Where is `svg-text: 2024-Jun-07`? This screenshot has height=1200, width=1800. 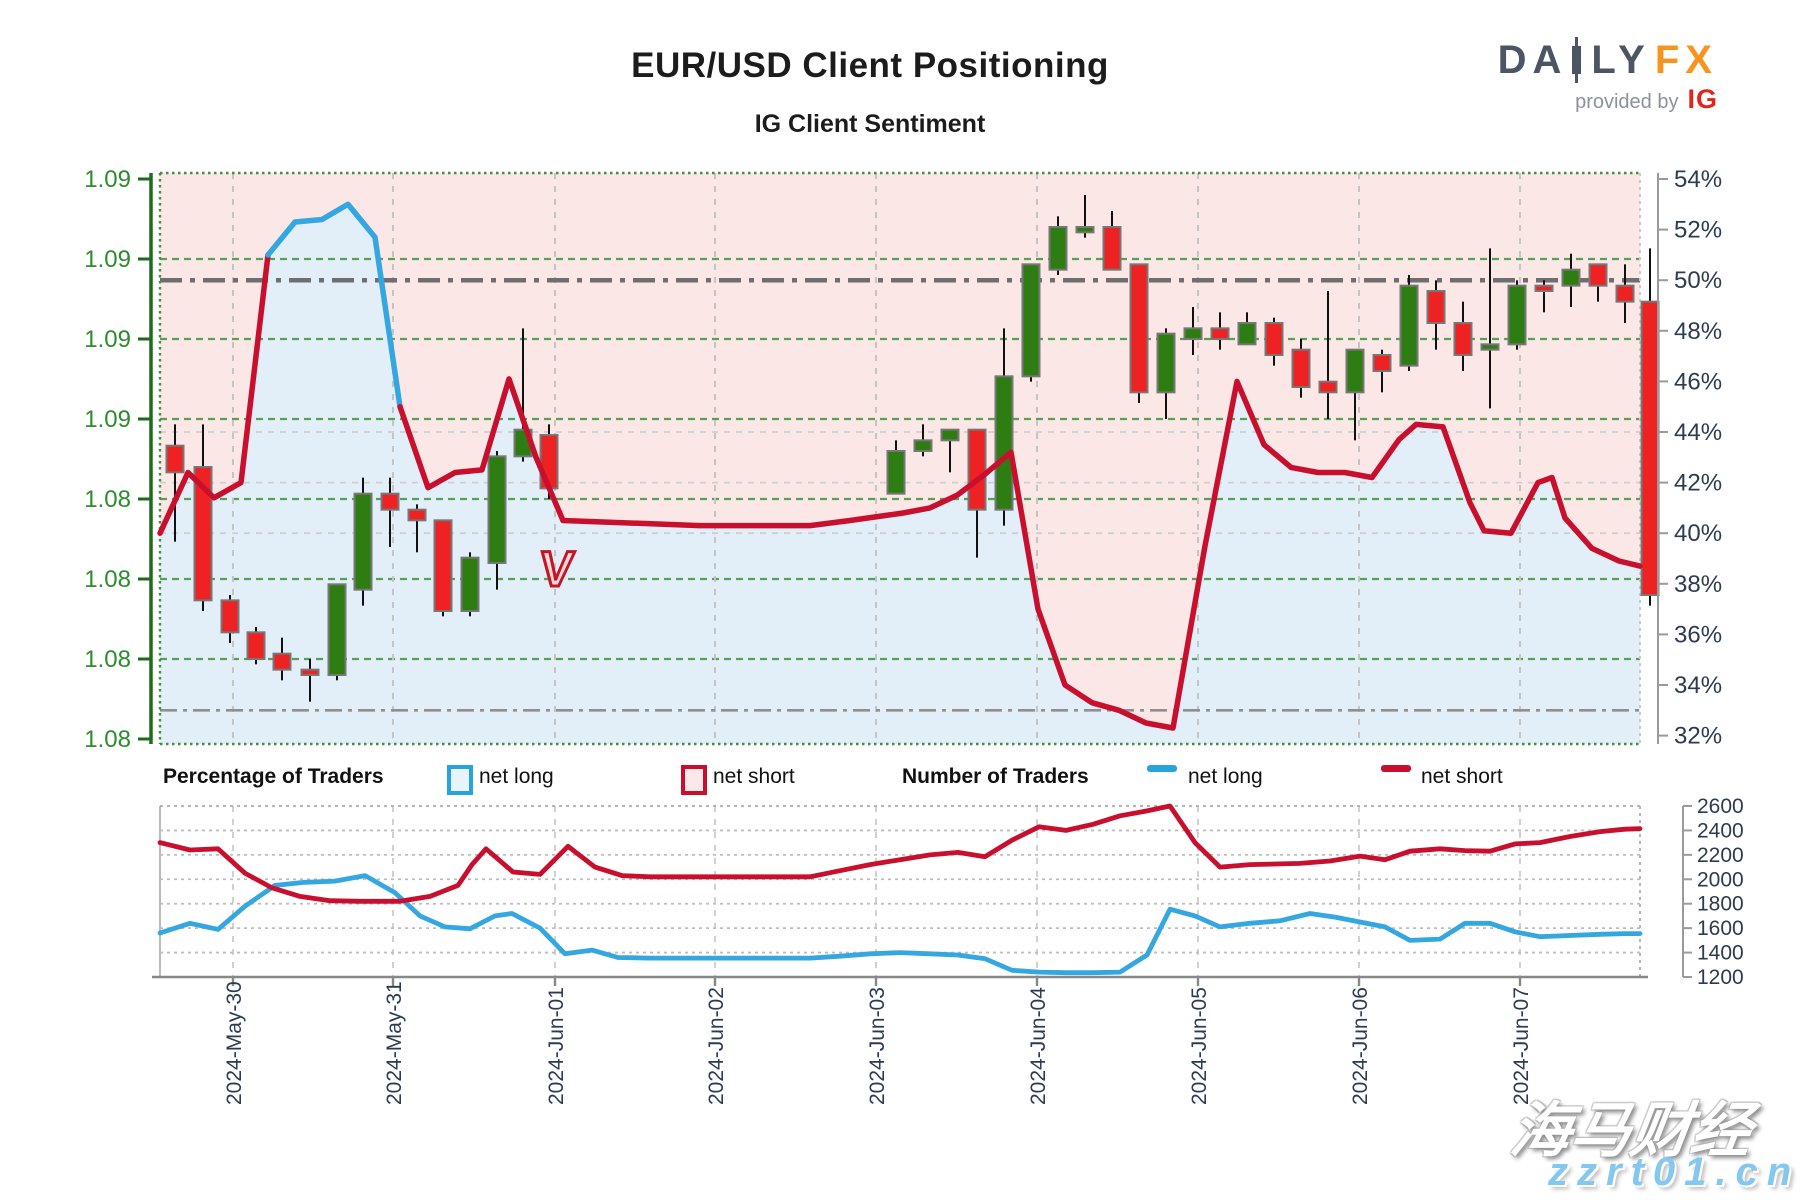
svg-text: 2024-Jun-07 is located at coordinates (1521, 1046).